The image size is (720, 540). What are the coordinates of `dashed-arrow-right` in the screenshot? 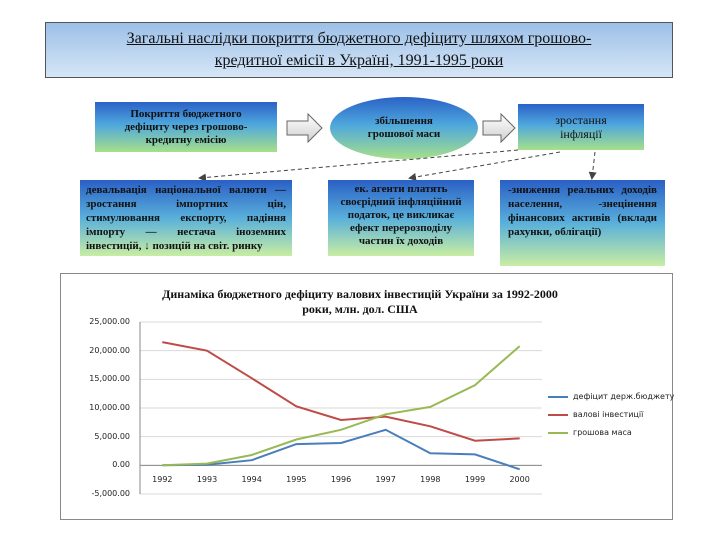 It's located at (592, 165).